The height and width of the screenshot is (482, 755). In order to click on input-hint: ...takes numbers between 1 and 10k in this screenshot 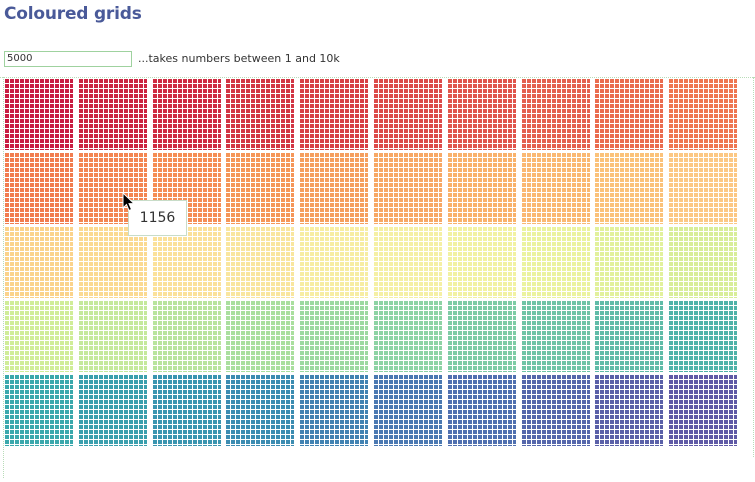, I will do `click(239, 58)`.